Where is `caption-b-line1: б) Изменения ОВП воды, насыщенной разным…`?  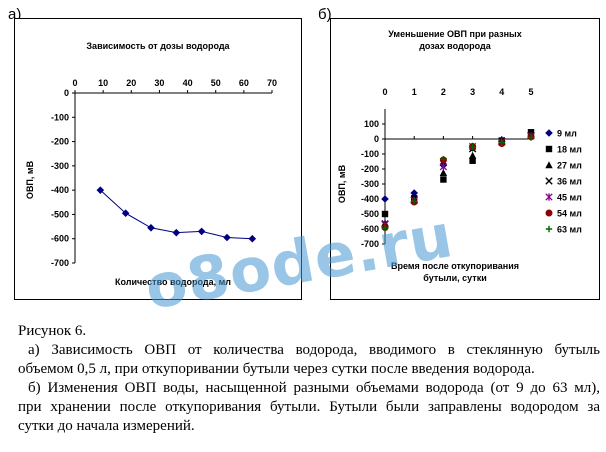 caption-b-line1: б) Изменения ОВП воды, насыщенной разным… is located at coordinates (314, 388).